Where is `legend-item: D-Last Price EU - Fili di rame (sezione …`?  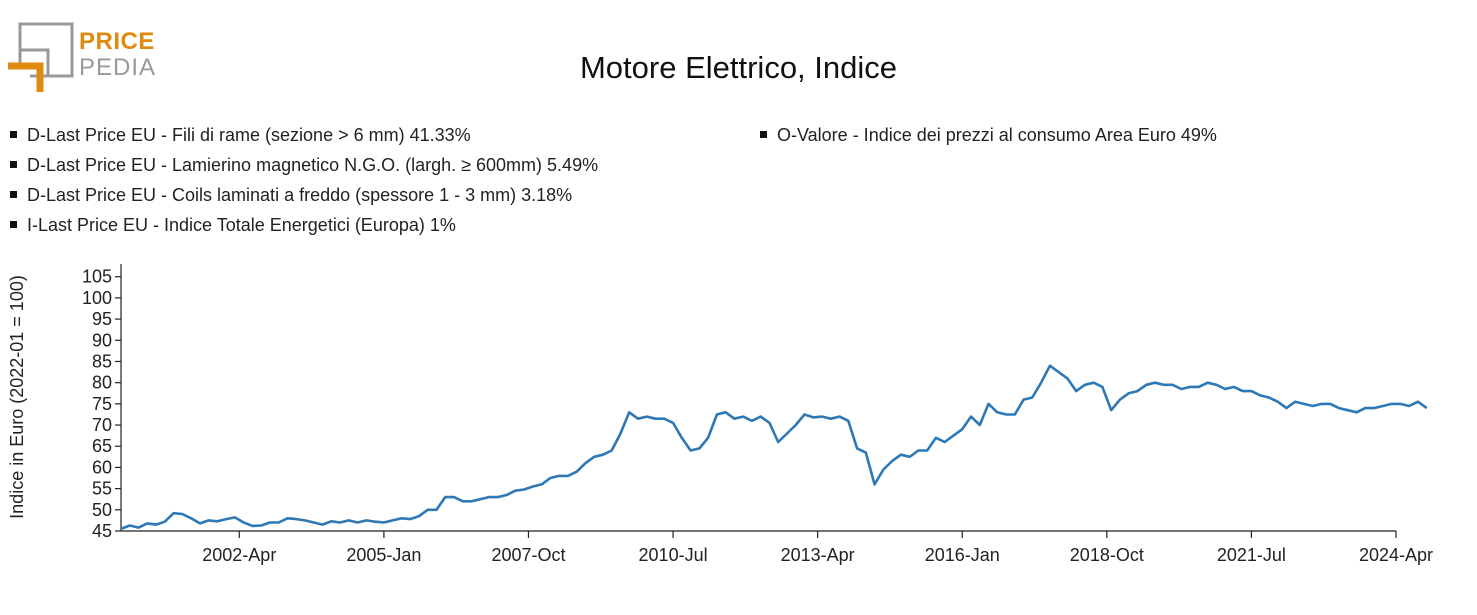 legend-item: D-Last Price EU - Fili di rame (sezione … is located at coordinates (304, 135).